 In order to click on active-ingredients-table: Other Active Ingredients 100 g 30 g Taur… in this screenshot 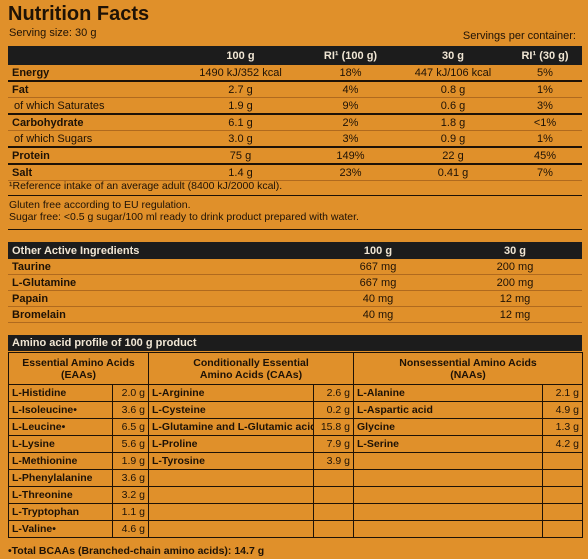, I will do `click(295, 282)`.